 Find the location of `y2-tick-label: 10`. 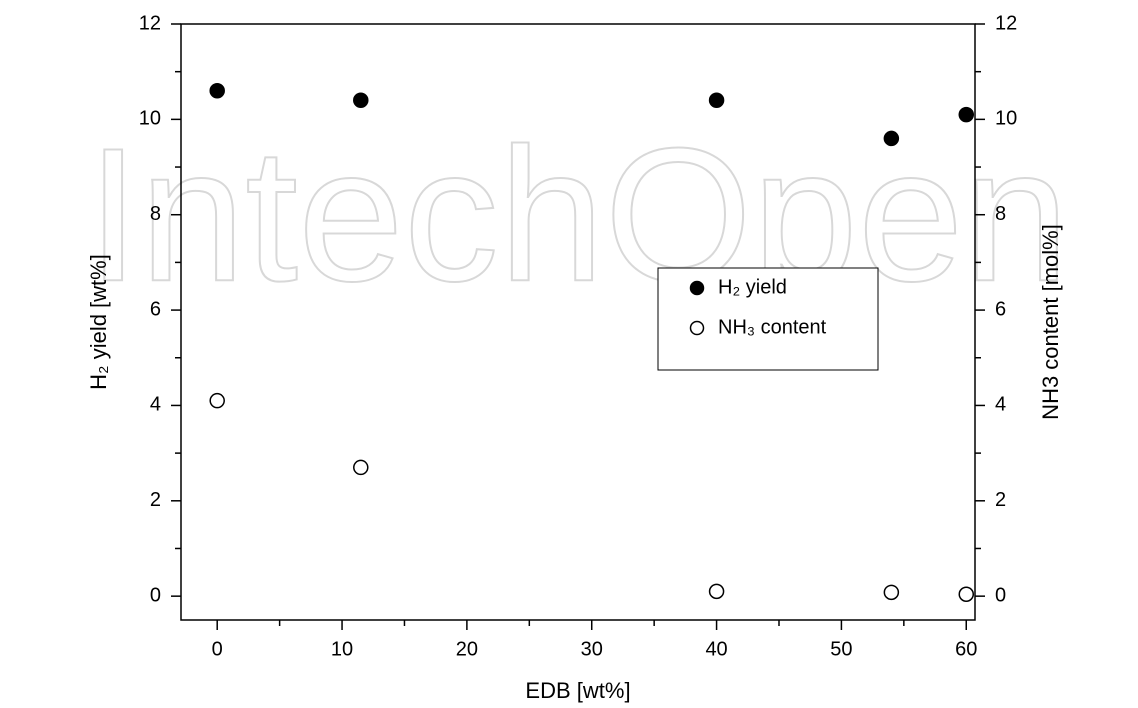

y2-tick-label: 10 is located at coordinates (1006, 119).